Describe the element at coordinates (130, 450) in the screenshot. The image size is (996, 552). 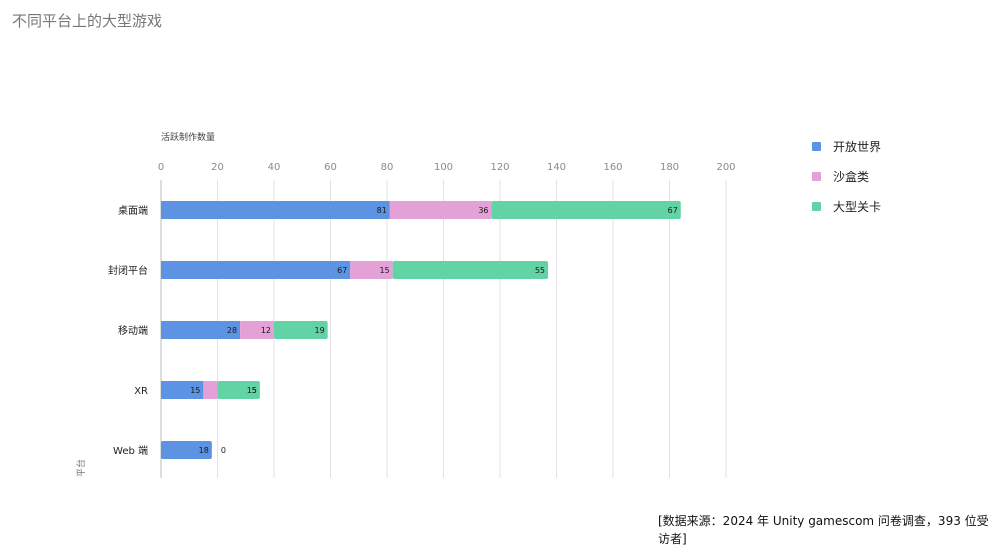
I see `category-label: Web 端` at that location.